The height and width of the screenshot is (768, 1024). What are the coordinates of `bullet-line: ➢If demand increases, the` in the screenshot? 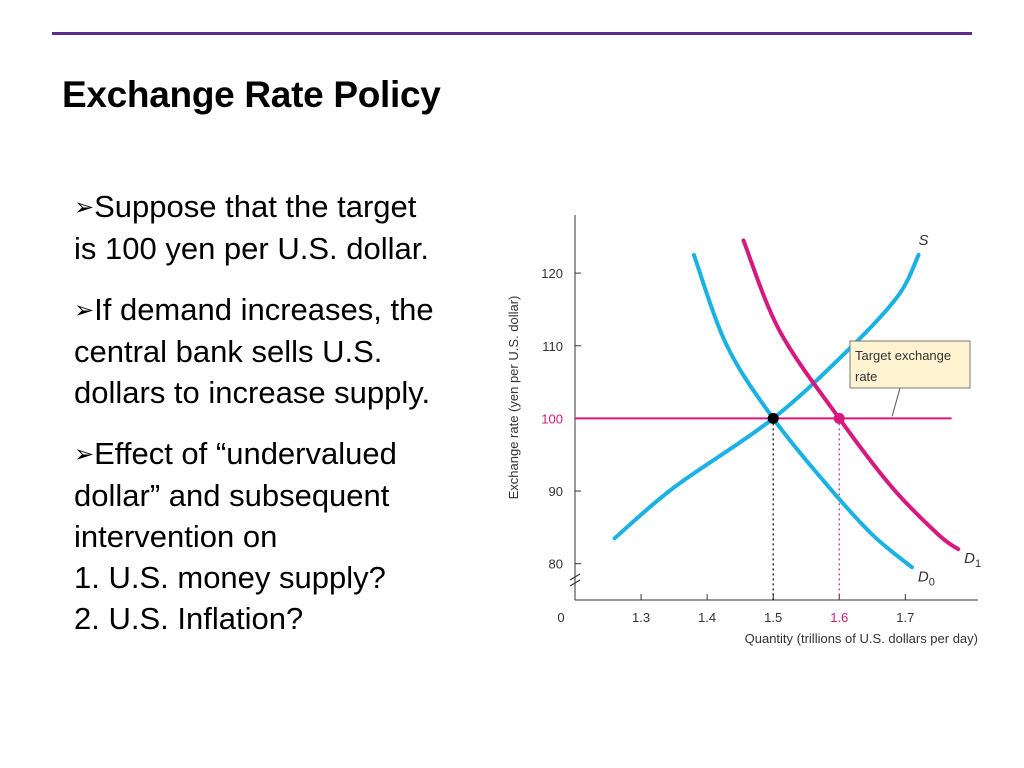 It's located at (284, 310).